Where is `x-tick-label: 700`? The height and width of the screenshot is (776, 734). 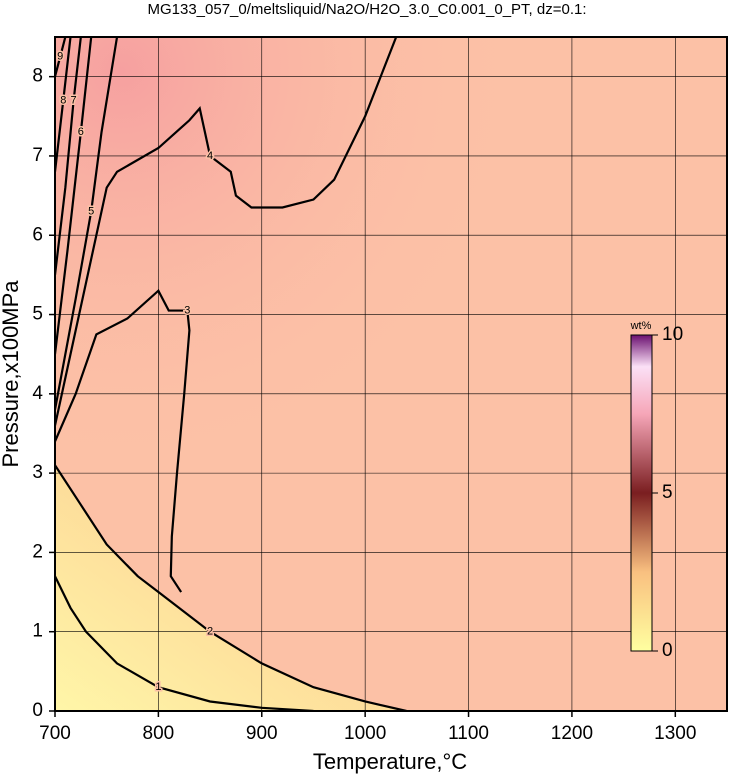 x-tick-label: 700 is located at coordinates (55, 733).